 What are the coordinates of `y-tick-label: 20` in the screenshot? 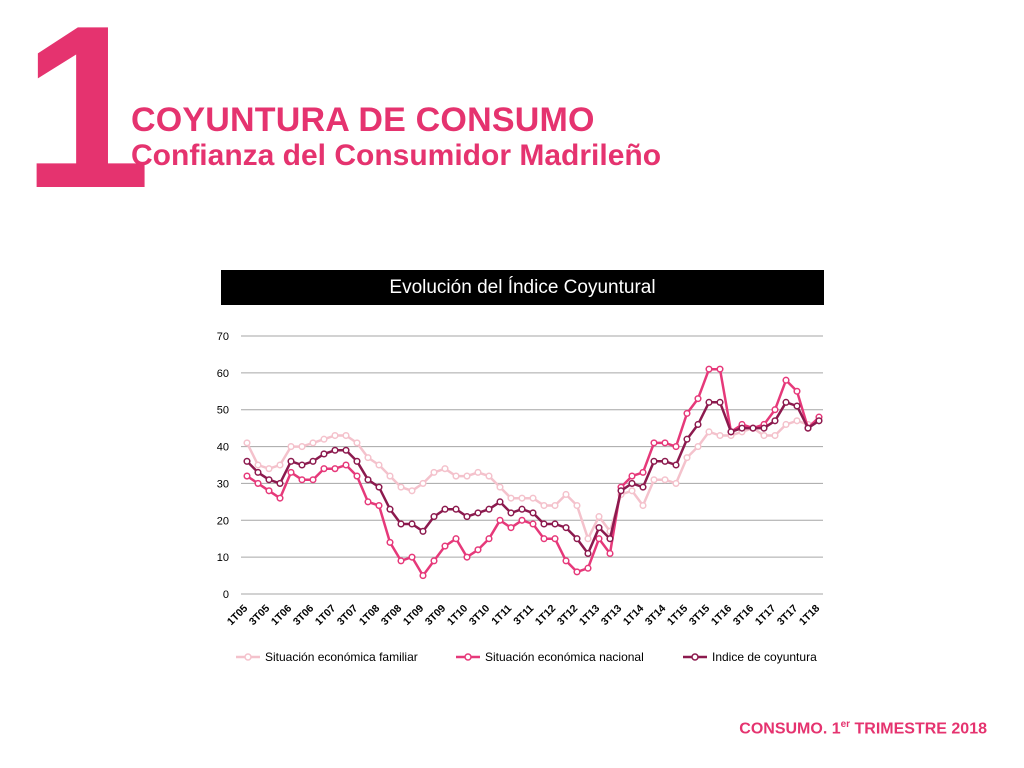 It's located at (223, 521).